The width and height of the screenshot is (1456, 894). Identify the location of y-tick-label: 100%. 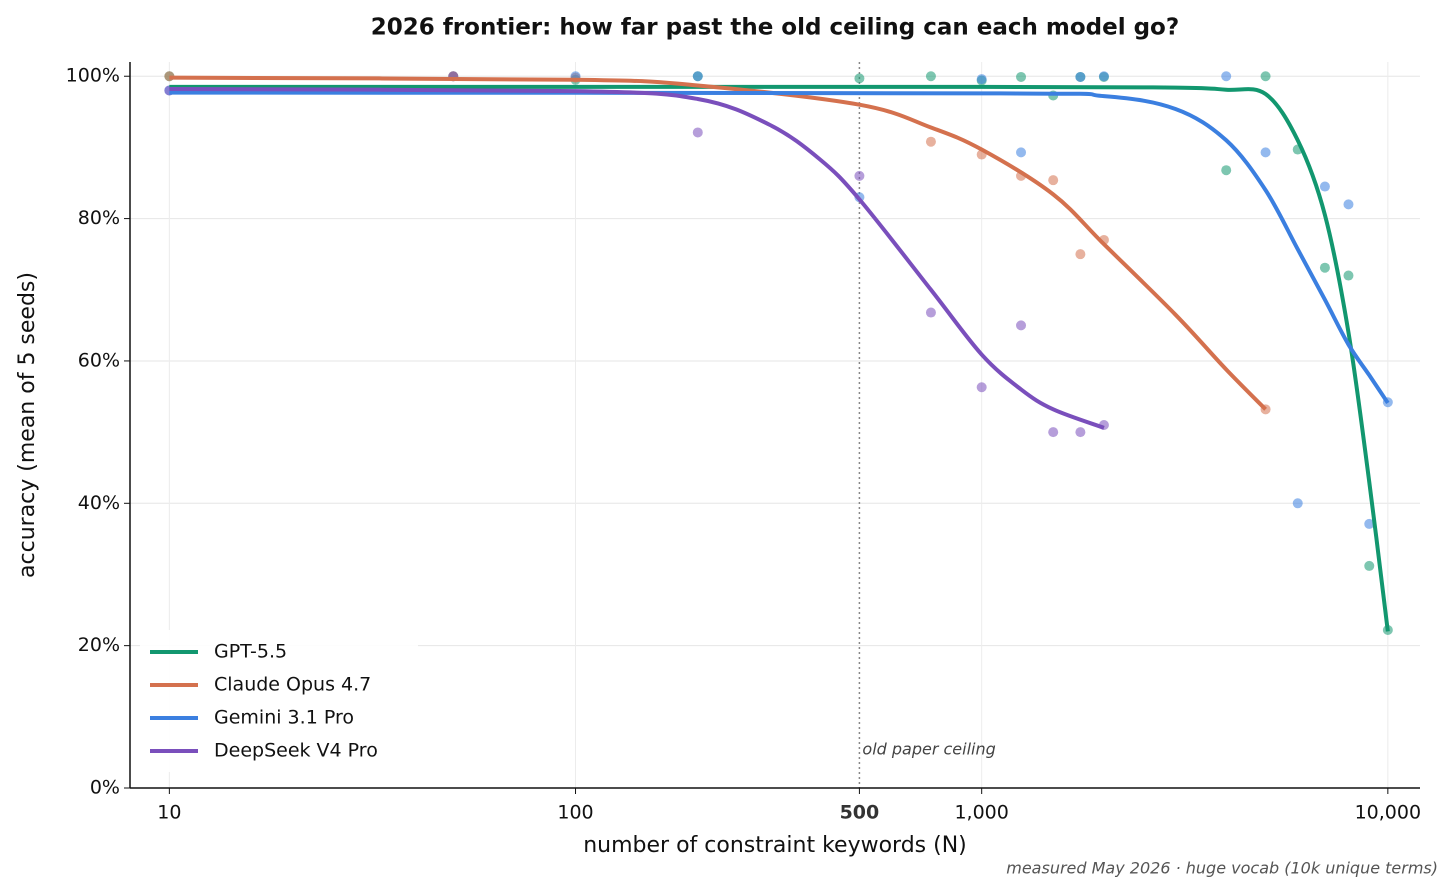
(93, 76).